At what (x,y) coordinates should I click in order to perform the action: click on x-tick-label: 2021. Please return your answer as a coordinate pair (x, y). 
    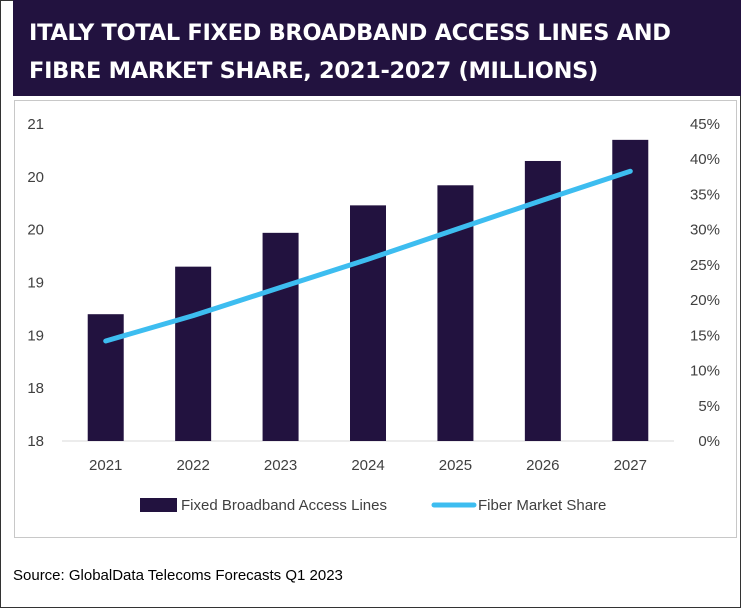
    Looking at the image, I should click on (105, 465).